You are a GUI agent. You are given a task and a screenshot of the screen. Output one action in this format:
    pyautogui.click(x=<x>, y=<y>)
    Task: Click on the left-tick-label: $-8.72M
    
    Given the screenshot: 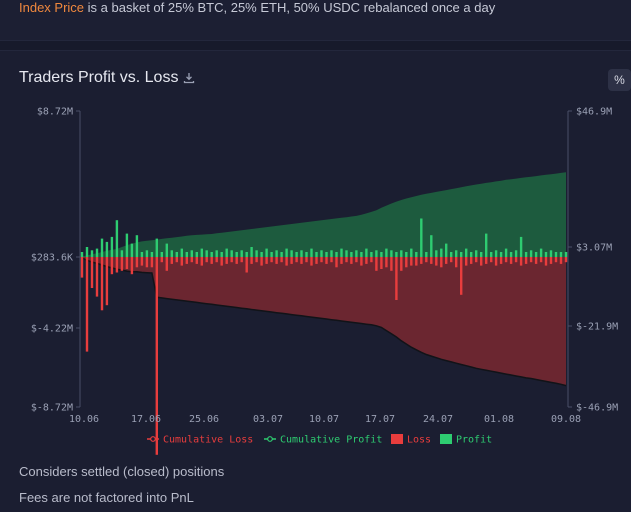 What is the action you would take?
    pyautogui.click(x=52, y=408)
    